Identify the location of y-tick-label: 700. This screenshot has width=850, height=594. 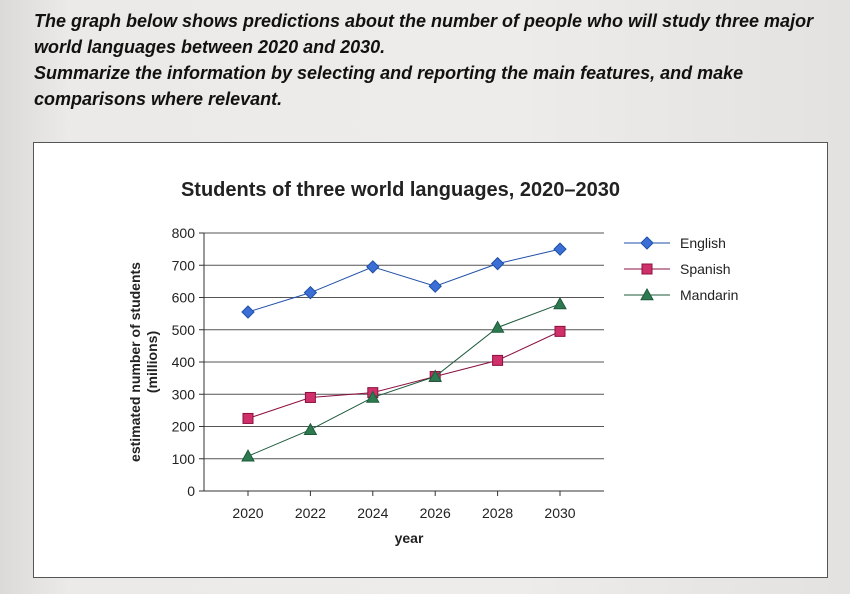
(184, 265).